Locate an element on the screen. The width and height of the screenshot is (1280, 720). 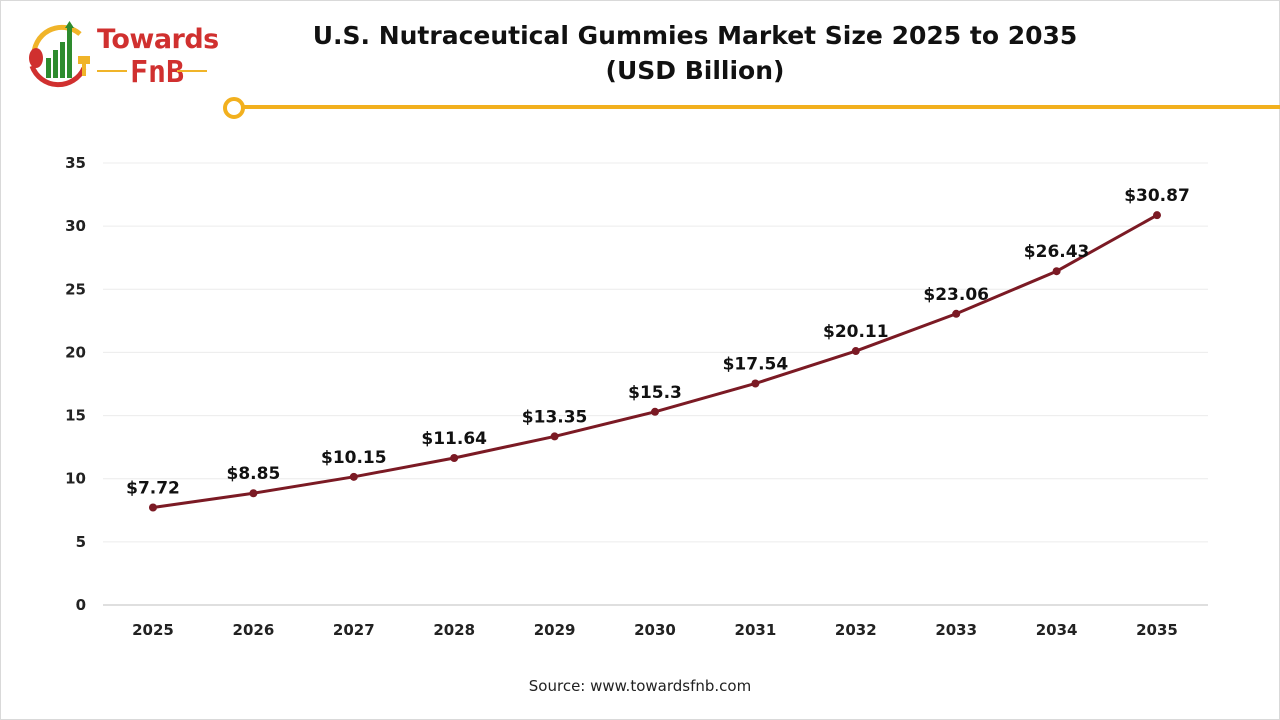
y-tick-label: 10 is located at coordinates (75, 479).